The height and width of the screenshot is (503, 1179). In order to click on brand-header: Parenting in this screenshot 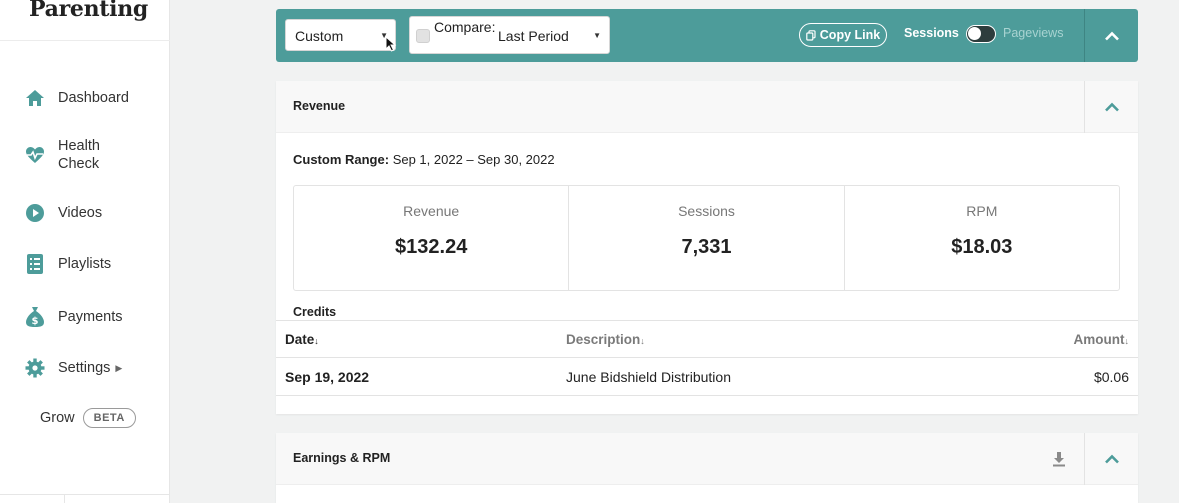, I will do `click(85, 20)`.